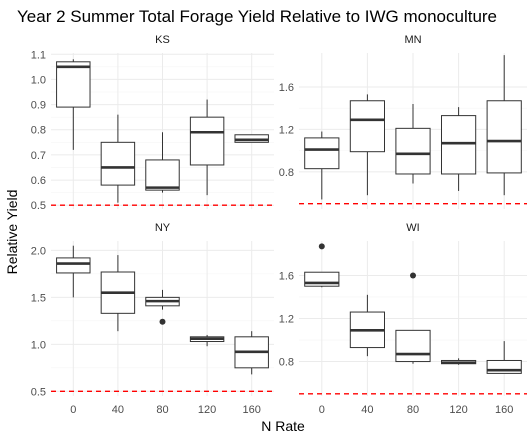  What do you see at coordinates (38, 251) in the screenshot?
I see `y-tick-label: 2.0` at bounding box center [38, 251].